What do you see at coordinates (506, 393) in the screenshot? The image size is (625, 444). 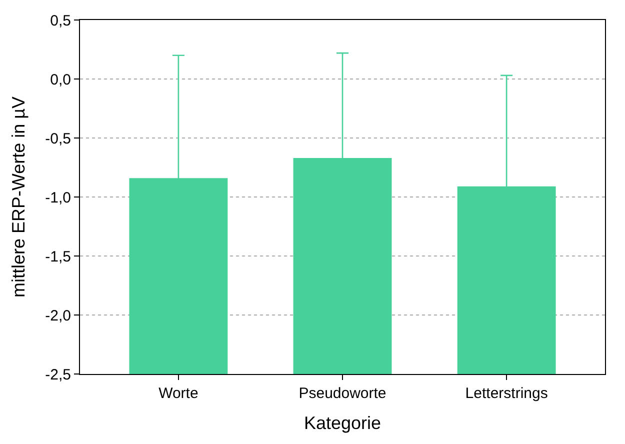 I see `x-tick-label: Letterstrings` at bounding box center [506, 393].